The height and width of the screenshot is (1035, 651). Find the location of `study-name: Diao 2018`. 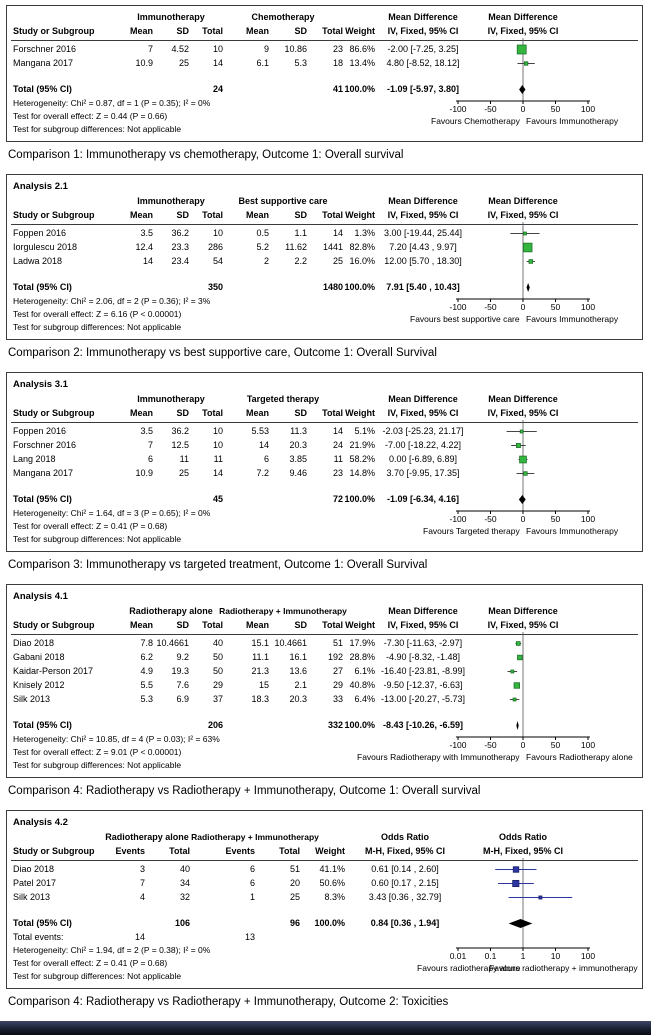

study-name: Diao 2018 is located at coordinates (34, 869).